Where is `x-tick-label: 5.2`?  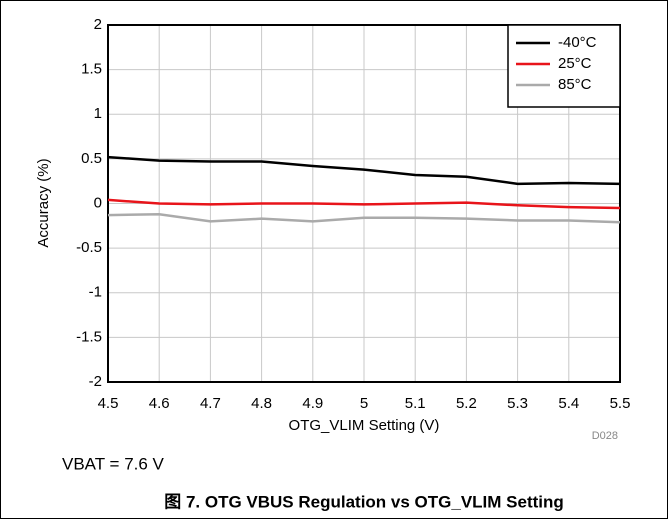 x-tick-label: 5.2 is located at coordinates (466, 403).